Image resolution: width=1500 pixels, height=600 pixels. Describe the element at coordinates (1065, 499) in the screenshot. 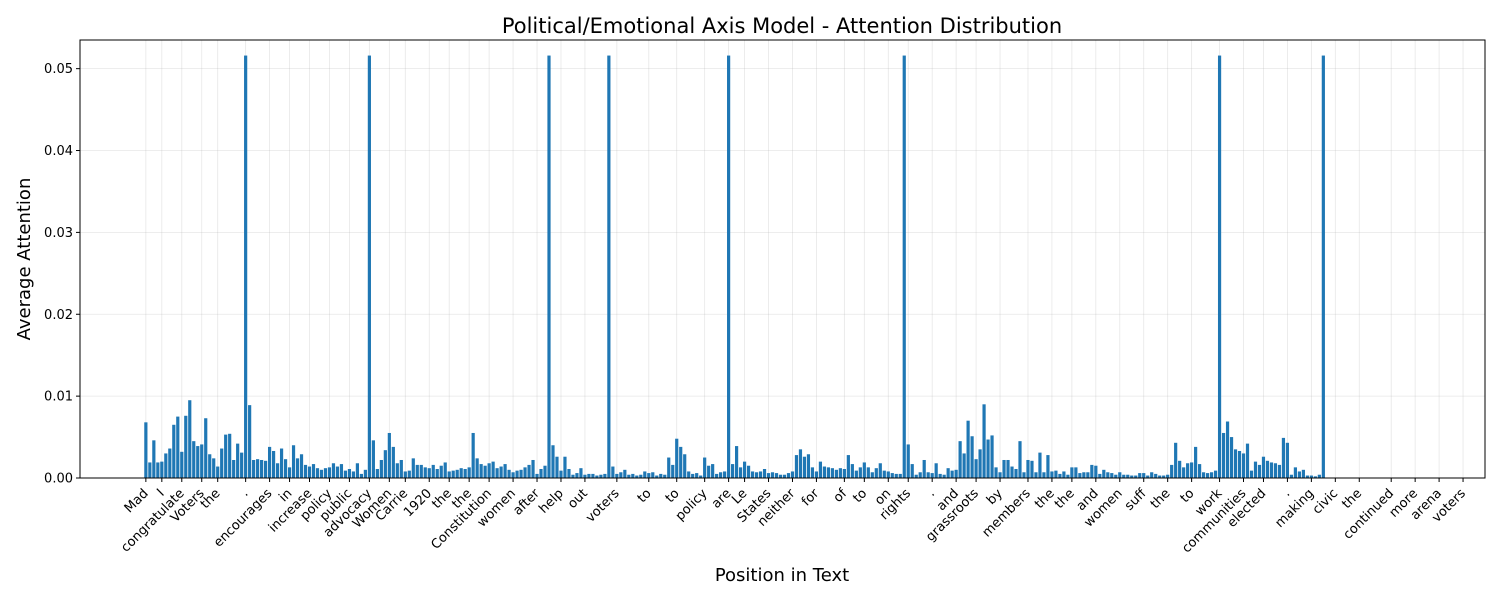

I see `x-tick-label: the` at that location.